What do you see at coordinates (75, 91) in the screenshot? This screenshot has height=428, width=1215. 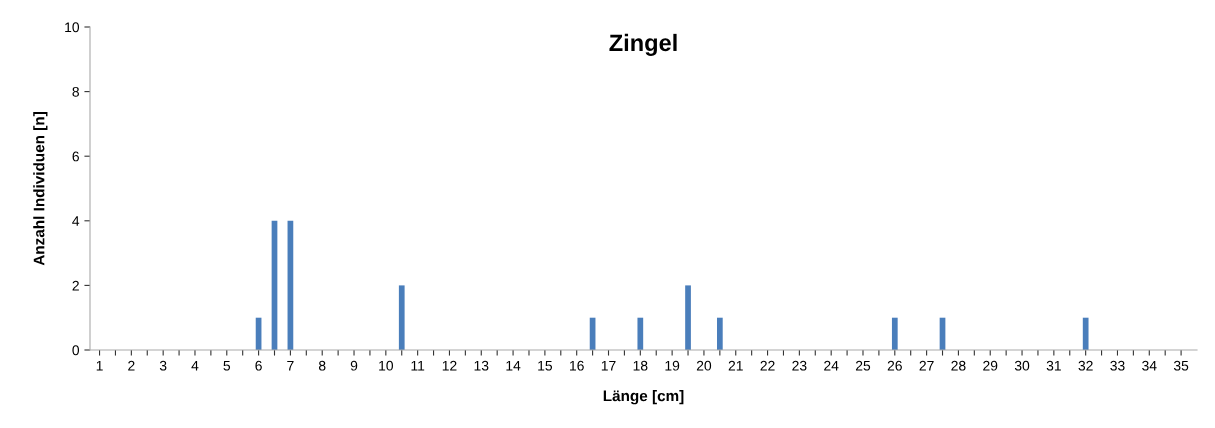 I see `y-tick-label: 8` at bounding box center [75, 91].